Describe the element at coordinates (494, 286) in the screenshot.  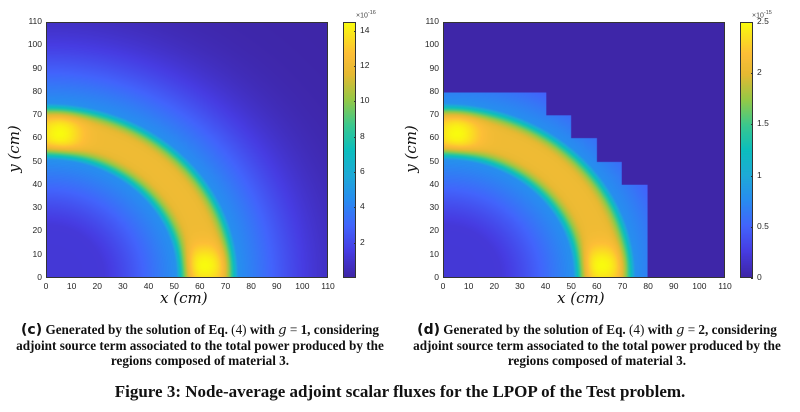
I see `x-tick-label-d: 20` at that location.